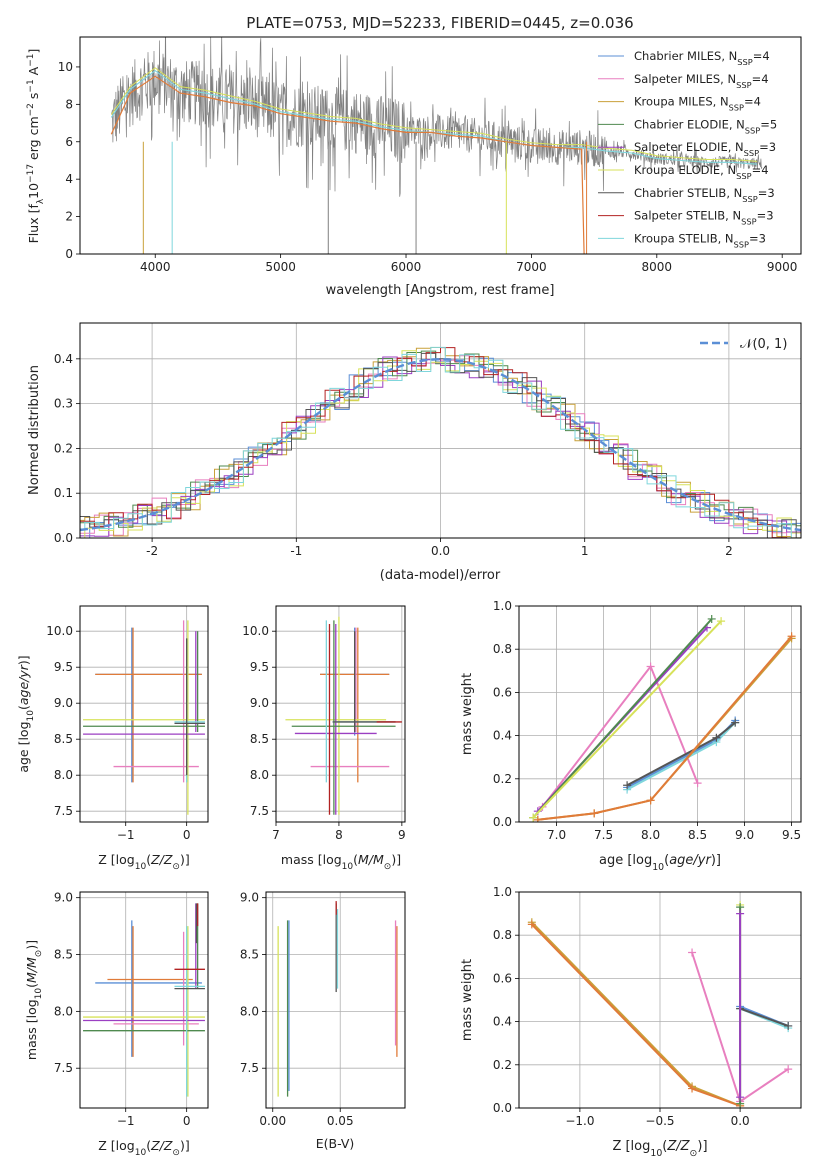 Image resolution: width=819 pixels, height=1174 pixels. I want to click on legend-label: Kroupa ELODIE, NSSP=4, so click(701, 172).